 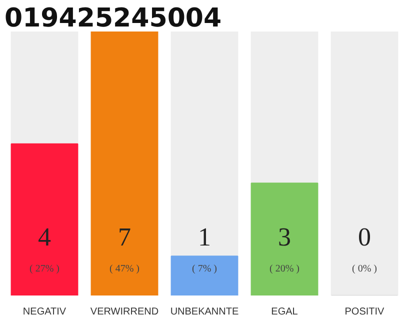 What do you see at coordinates (44, 312) in the screenshot?
I see `x-tick-label: NEGATIV` at bounding box center [44, 312].